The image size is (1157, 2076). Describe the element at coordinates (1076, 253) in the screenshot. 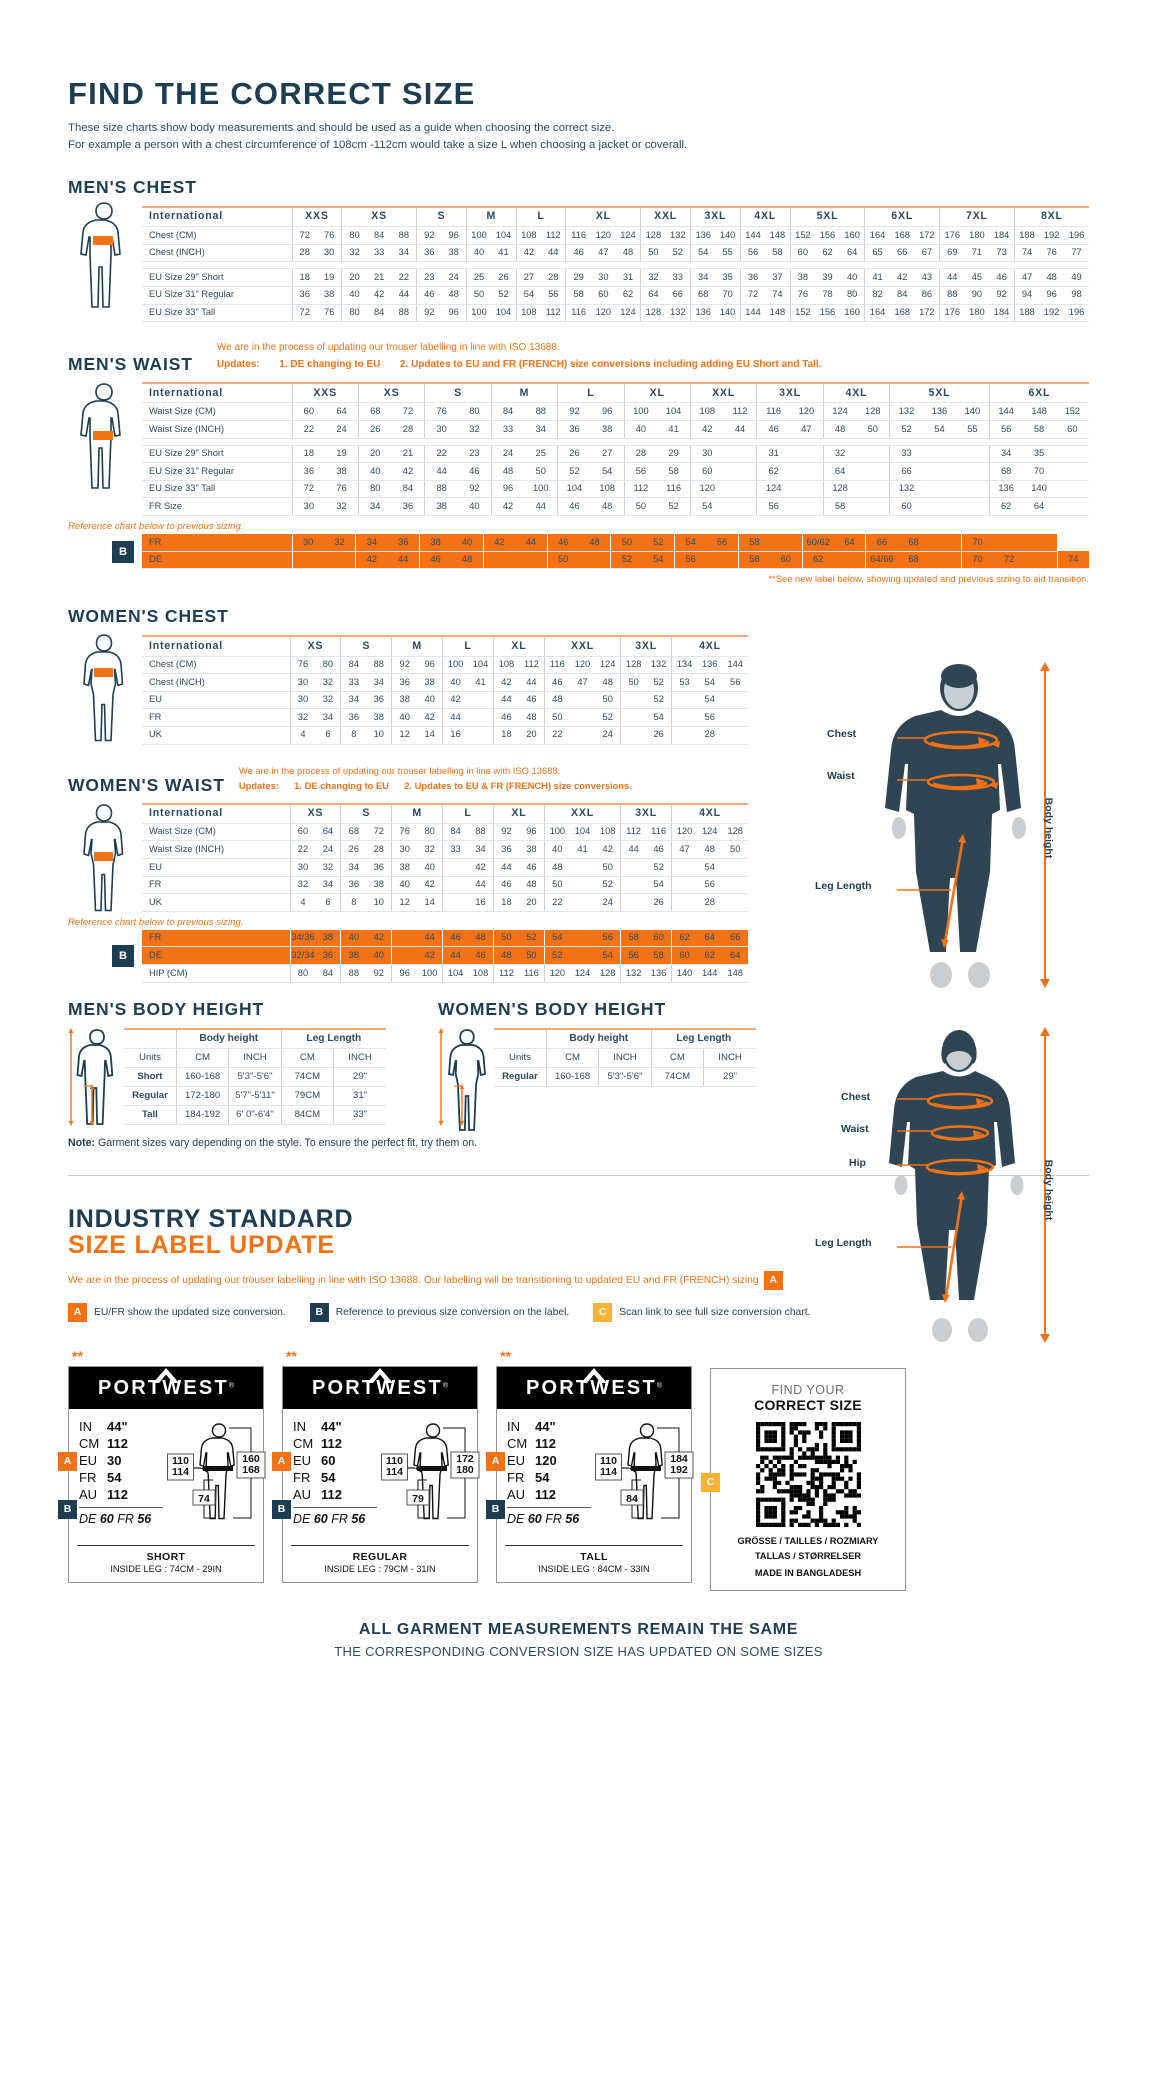

I see `value-cell: 77` at that location.